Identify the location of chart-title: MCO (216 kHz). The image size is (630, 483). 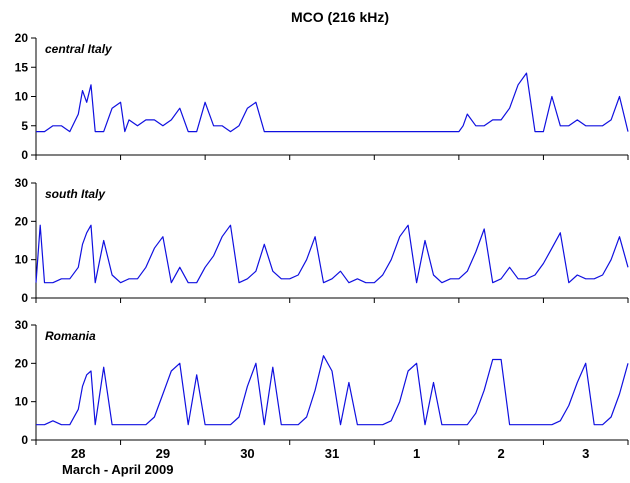
(340, 17).